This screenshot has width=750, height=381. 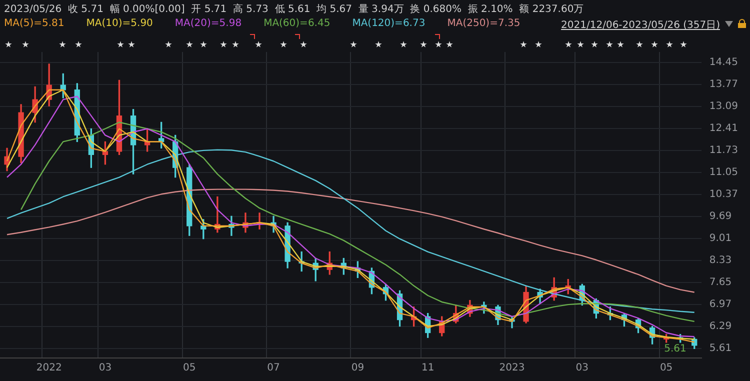 I want to click on text: MA(120)=6.73, so click(x=389, y=23).